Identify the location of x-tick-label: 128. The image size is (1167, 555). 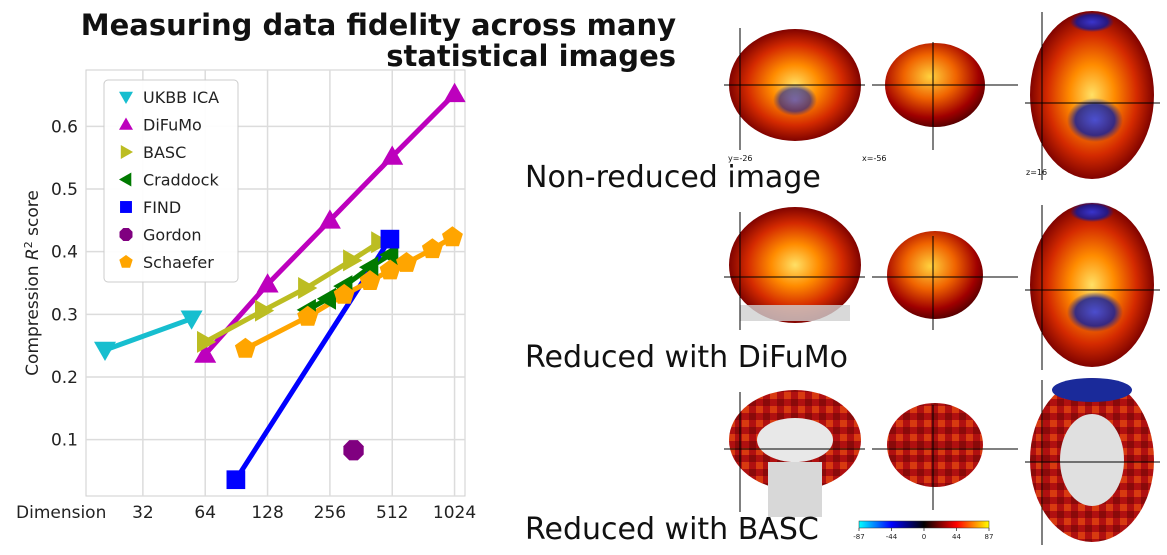
(267, 513).